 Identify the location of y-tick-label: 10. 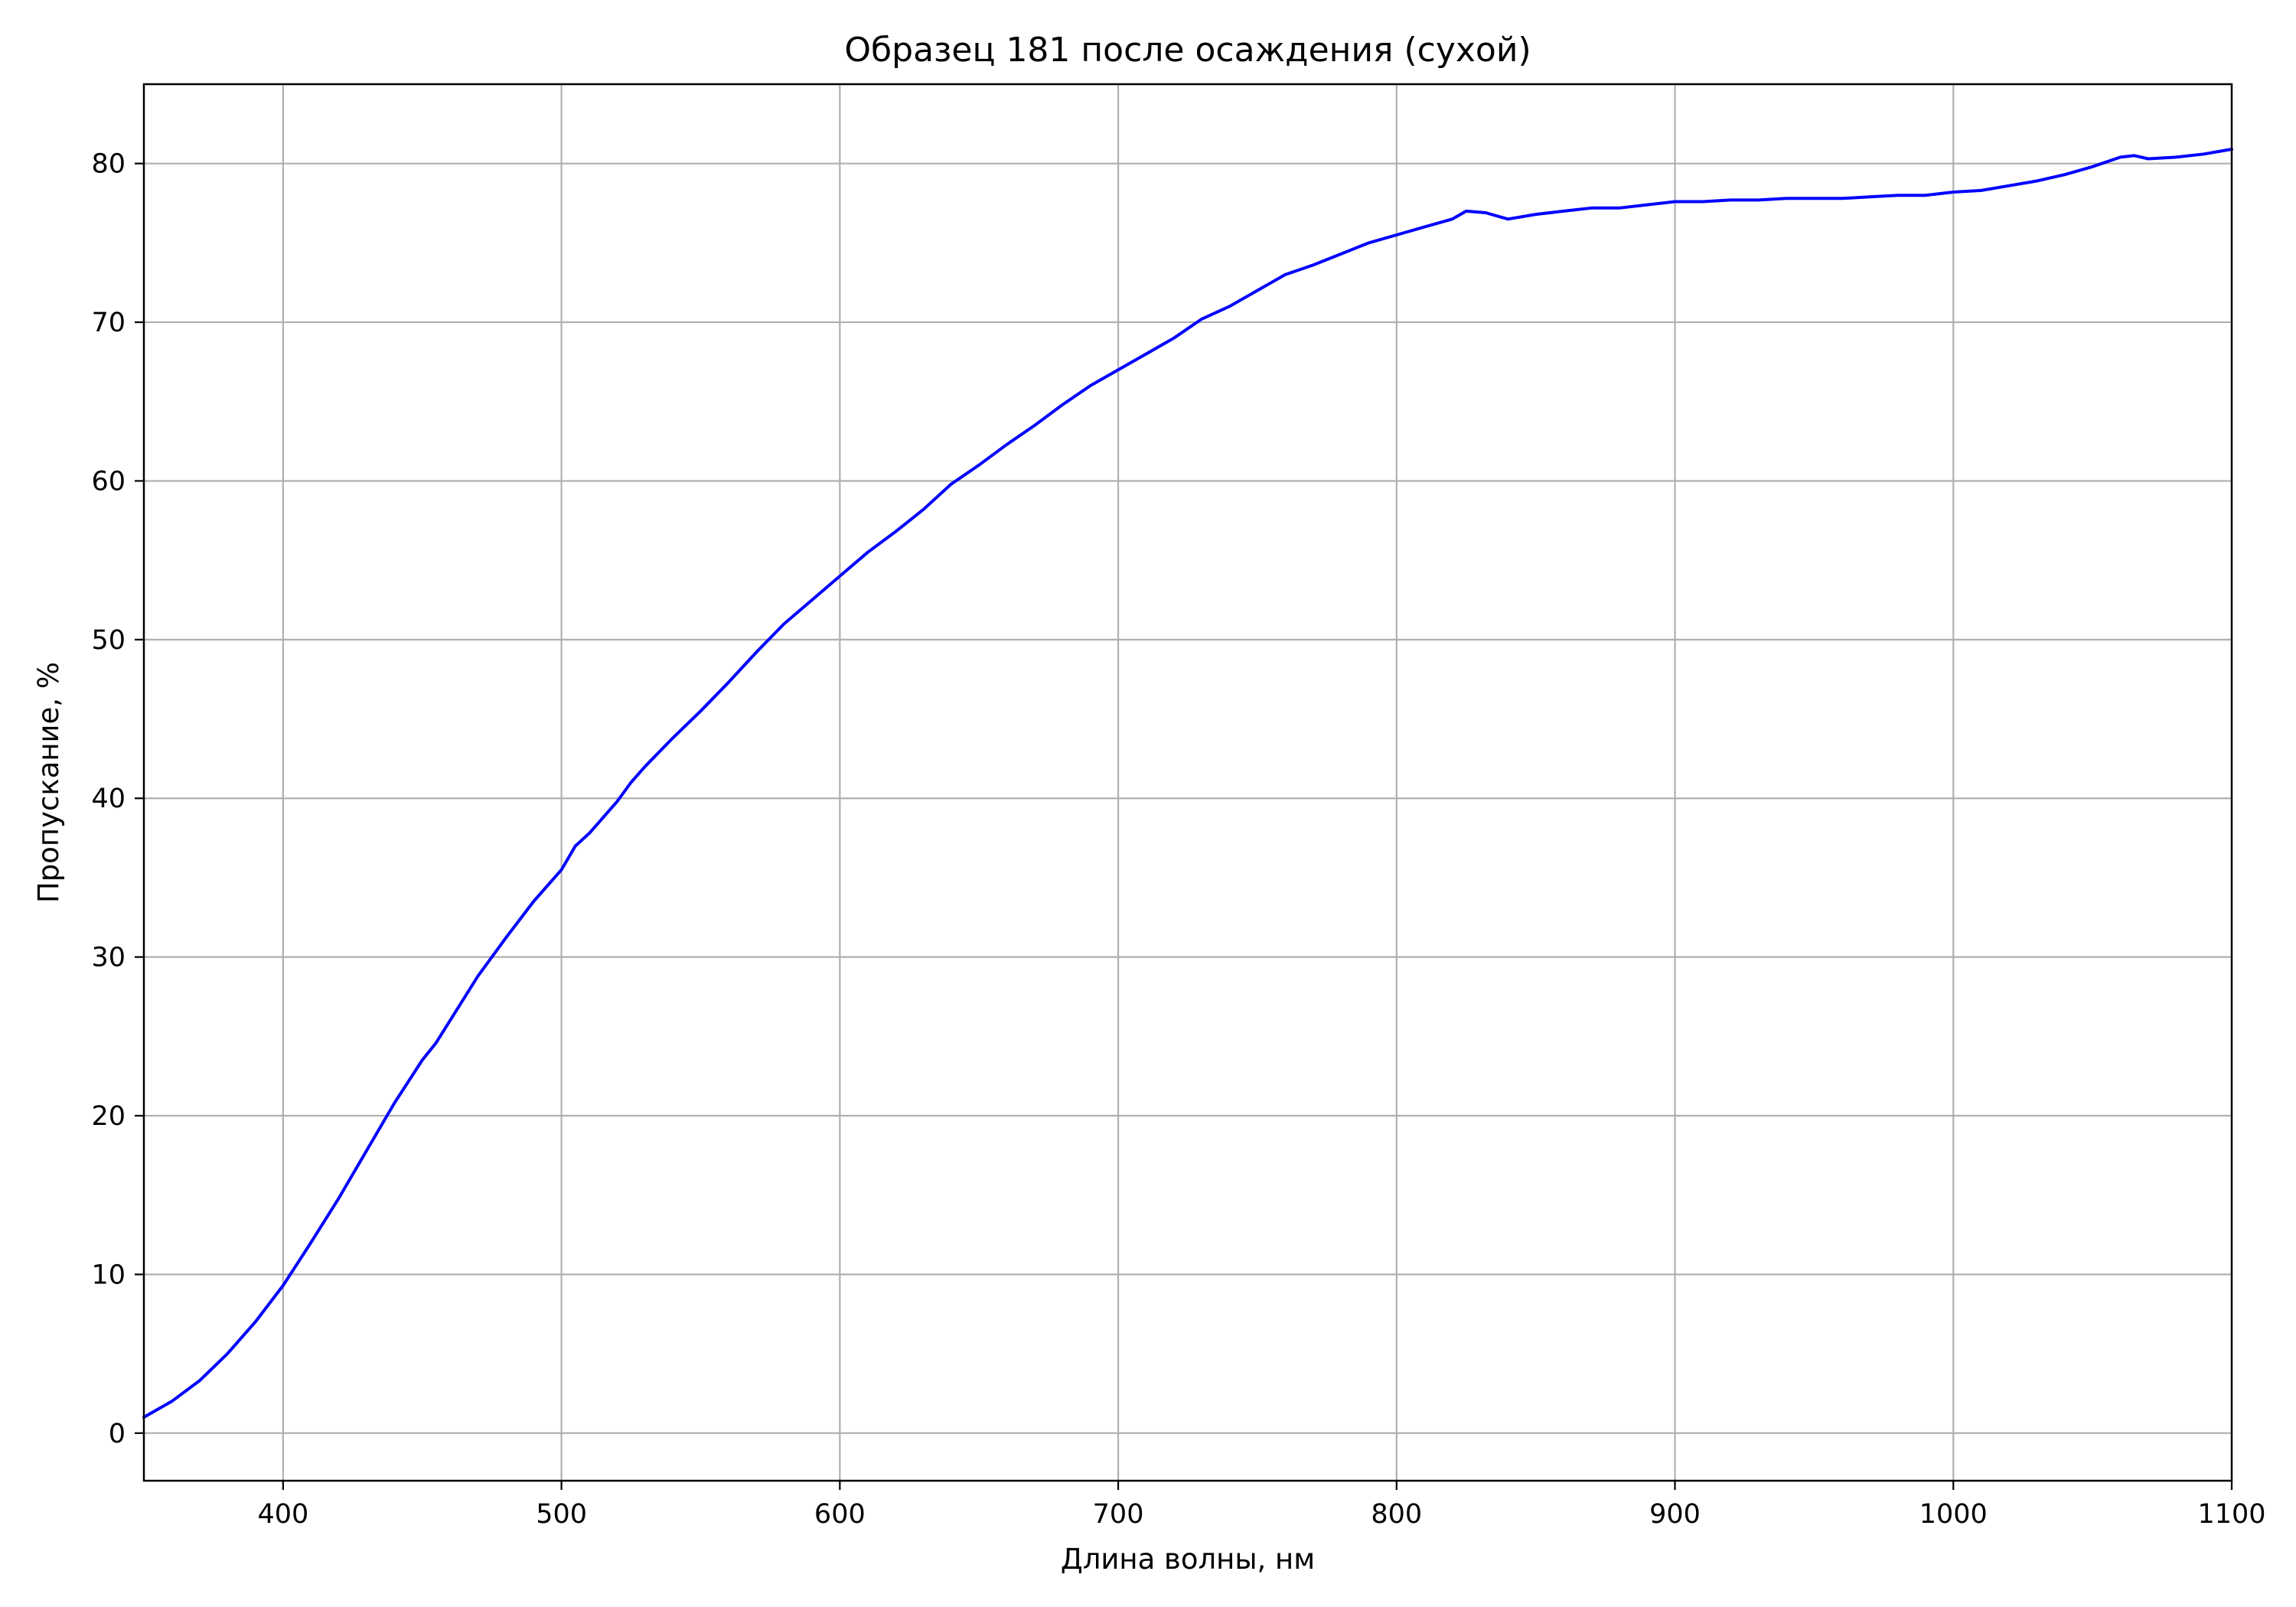
(108, 1275).